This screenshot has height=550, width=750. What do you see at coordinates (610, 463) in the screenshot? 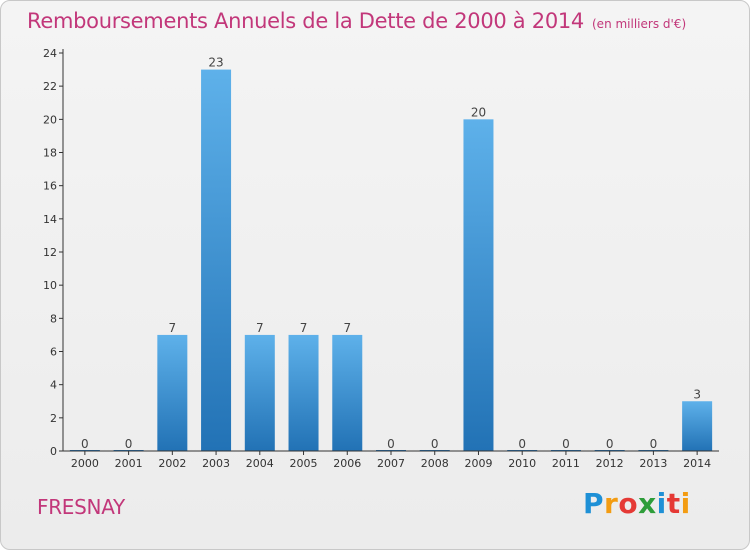
I see `x-tick-label: 2012` at bounding box center [610, 463].